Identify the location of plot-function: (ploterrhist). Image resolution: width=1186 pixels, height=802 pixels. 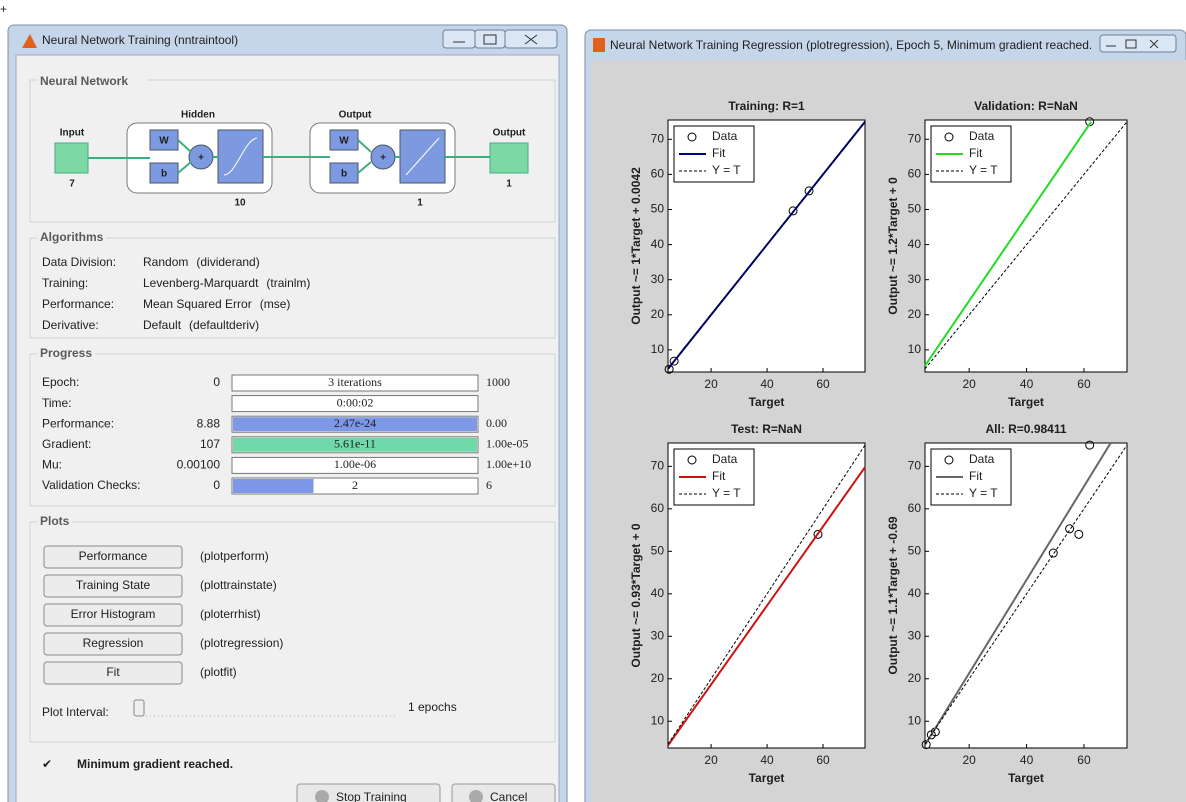
(230, 614).